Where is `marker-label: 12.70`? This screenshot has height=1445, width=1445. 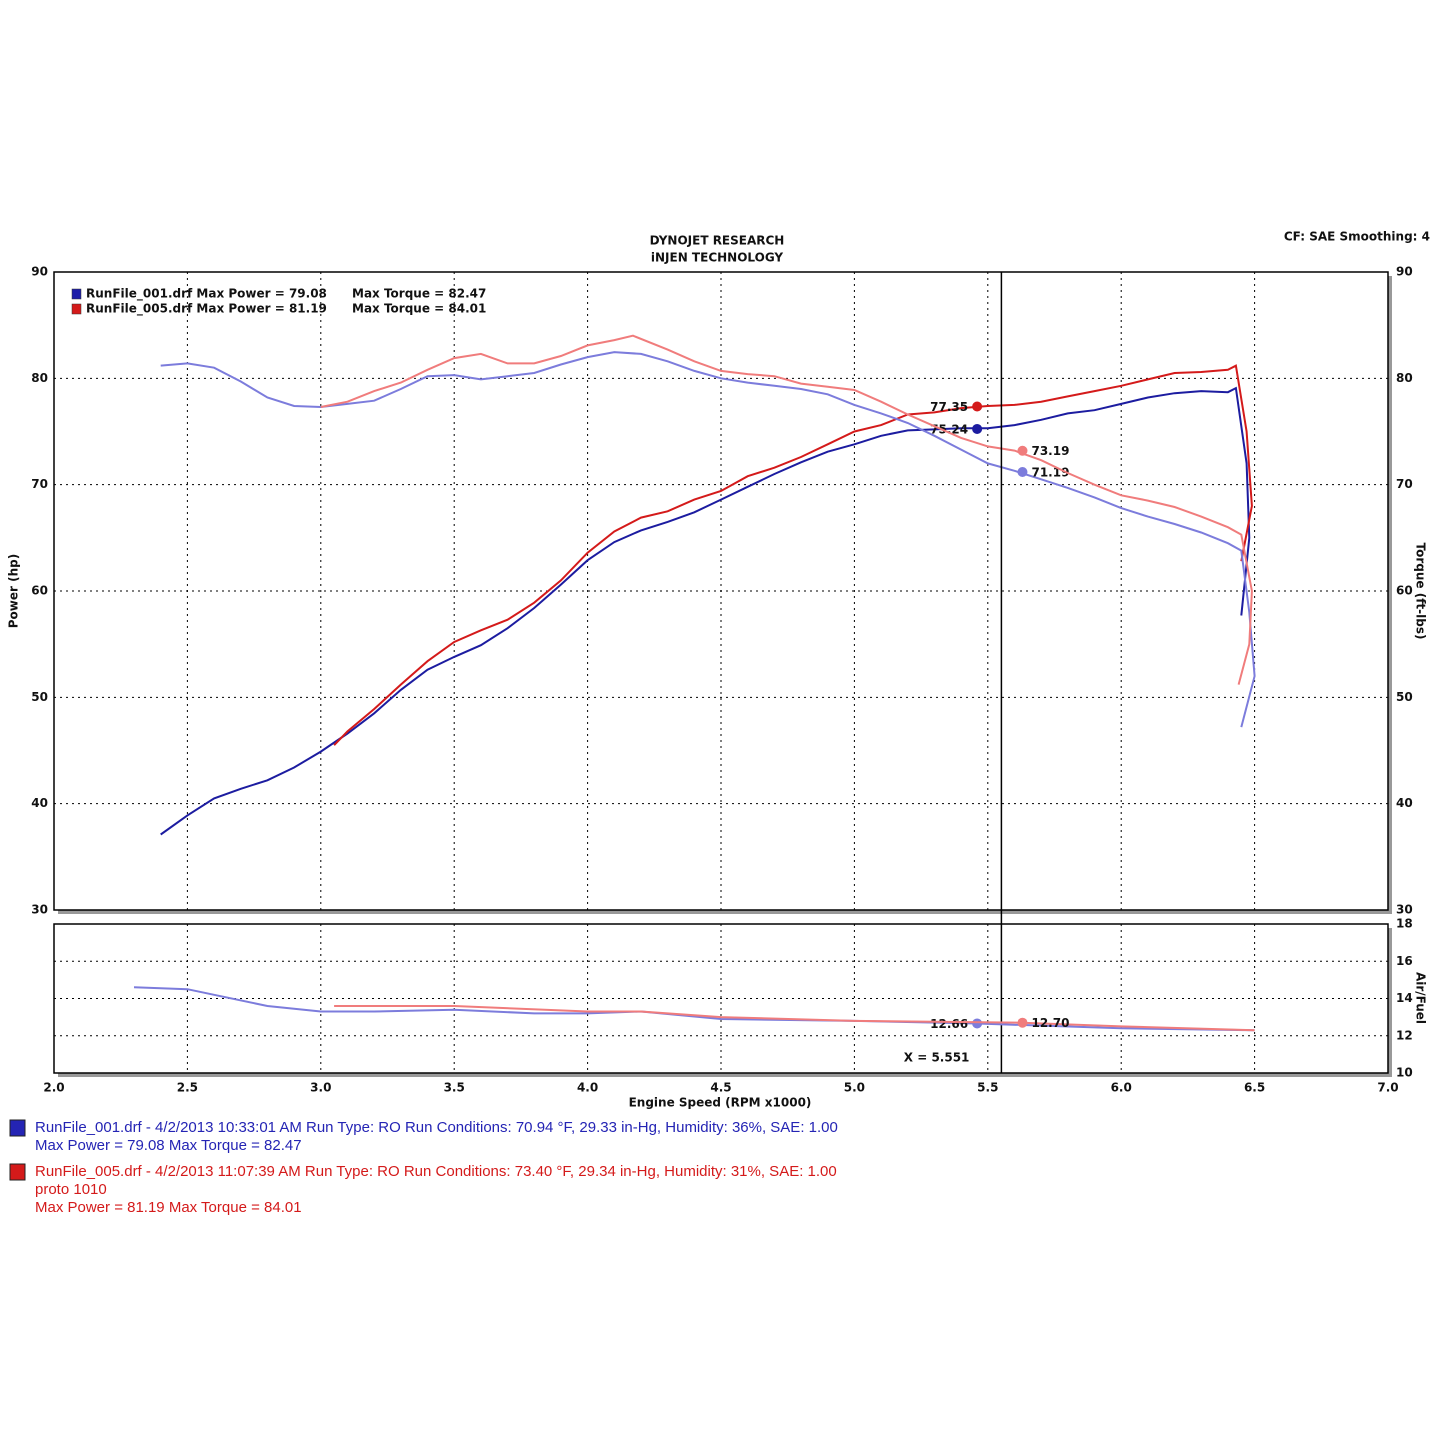 marker-label: 12.70 is located at coordinates (1050, 1023).